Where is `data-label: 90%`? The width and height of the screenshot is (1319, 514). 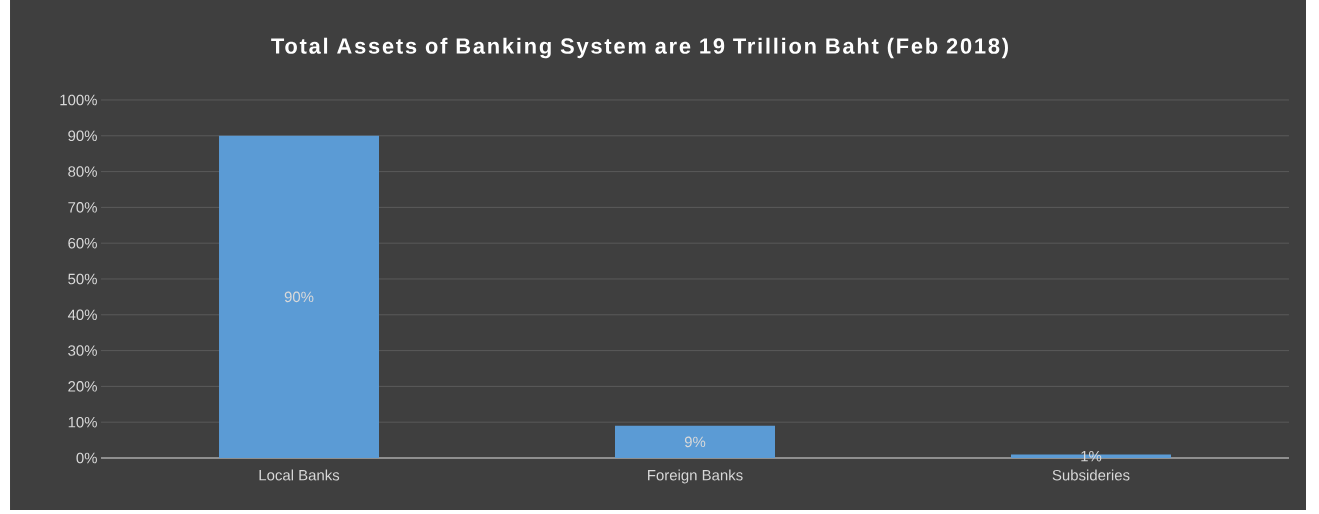
data-label: 90% is located at coordinates (299, 297).